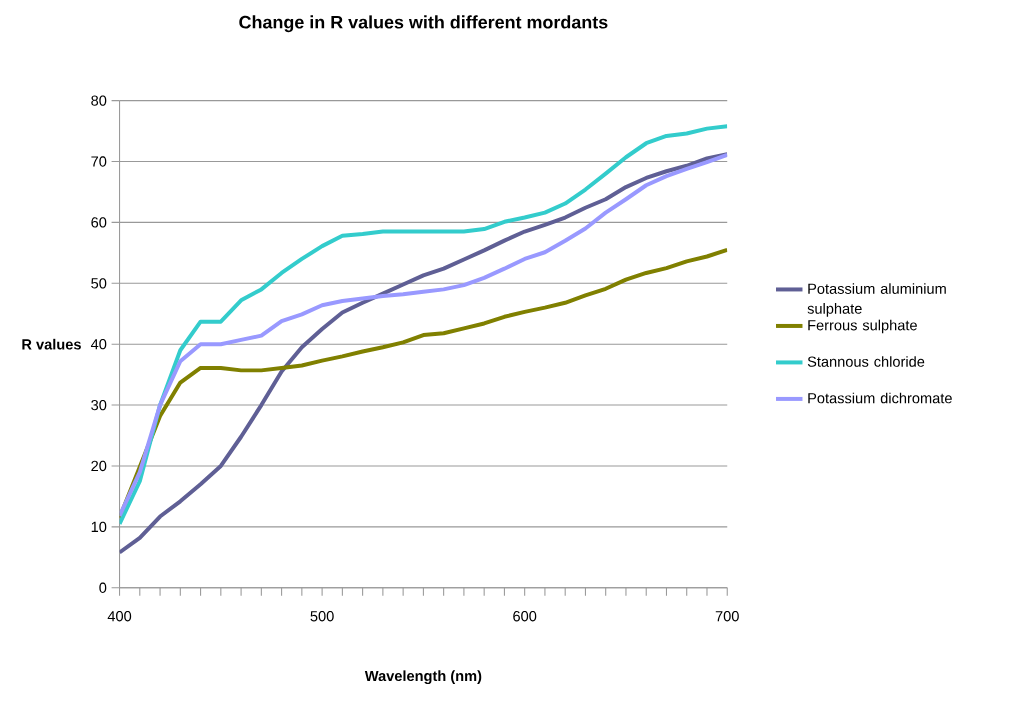 This screenshot has height=722, width=1013. What do you see at coordinates (880, 398) in the screenshot?
I see `legend-label: Potassium dichromate` at bounding box center [880, 398].